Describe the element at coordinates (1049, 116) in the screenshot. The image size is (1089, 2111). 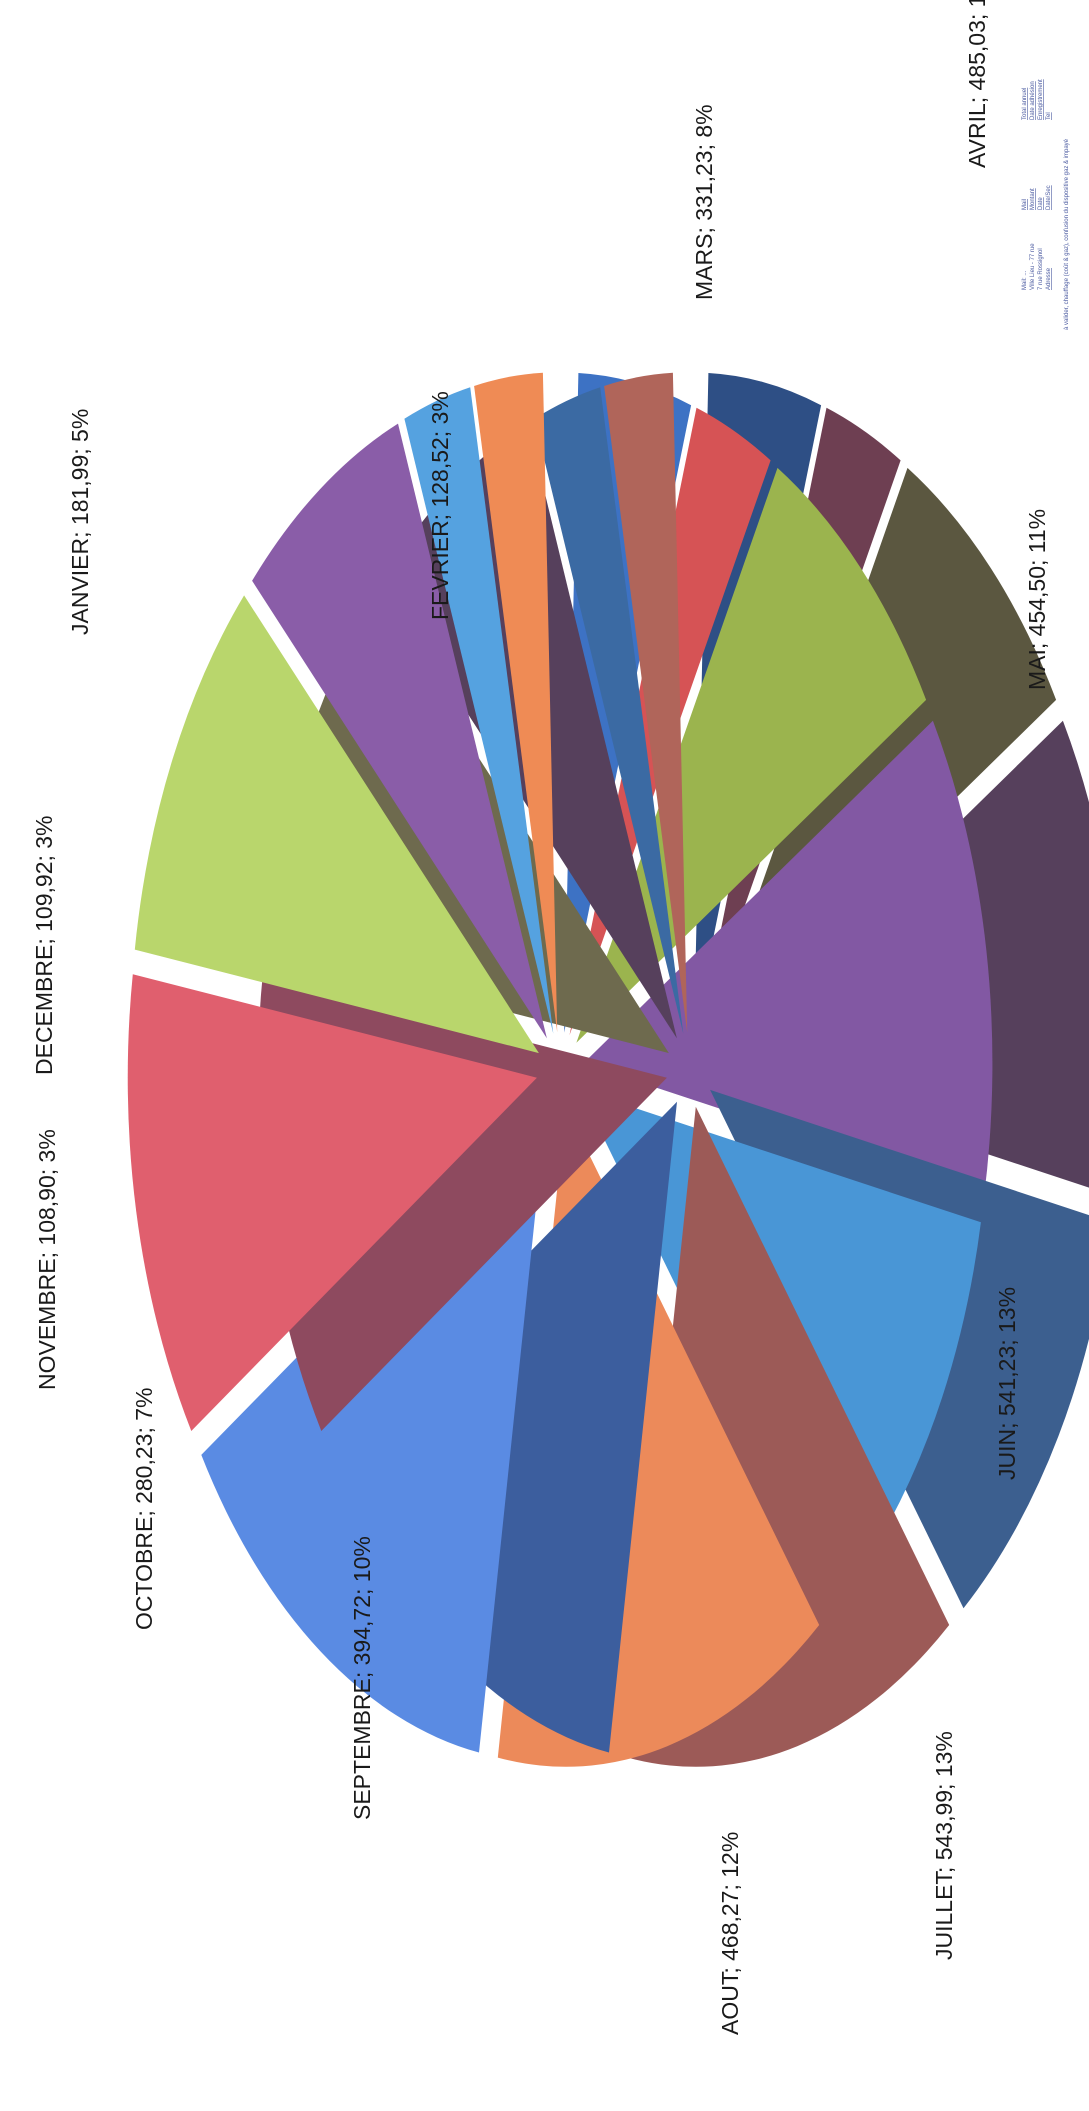
I see `note-col3-0: Tel` at that location.